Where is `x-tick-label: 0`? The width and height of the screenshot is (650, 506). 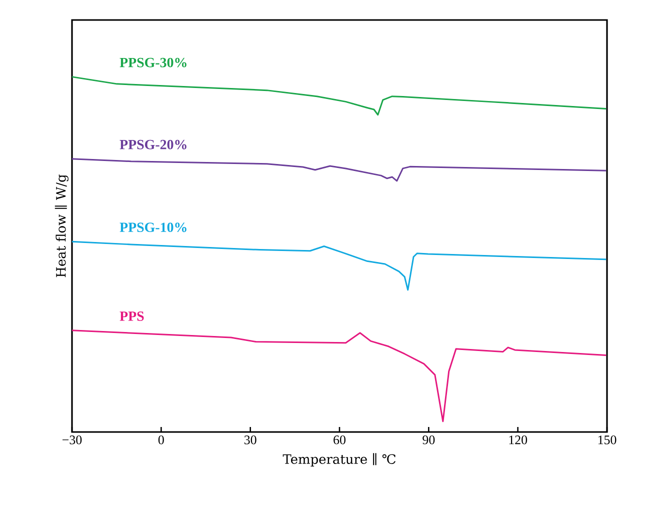 x-tick-label: 0 is located at coordinates (161, 440).